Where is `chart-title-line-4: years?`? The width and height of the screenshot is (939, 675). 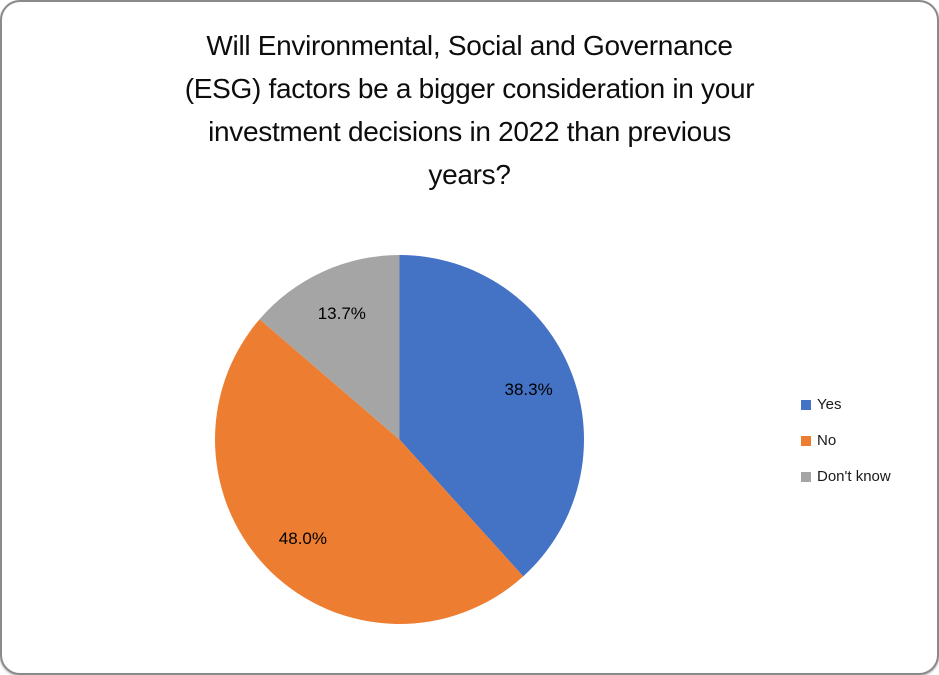
chart-title-line-4: years? is located at coordinates (469, 174).